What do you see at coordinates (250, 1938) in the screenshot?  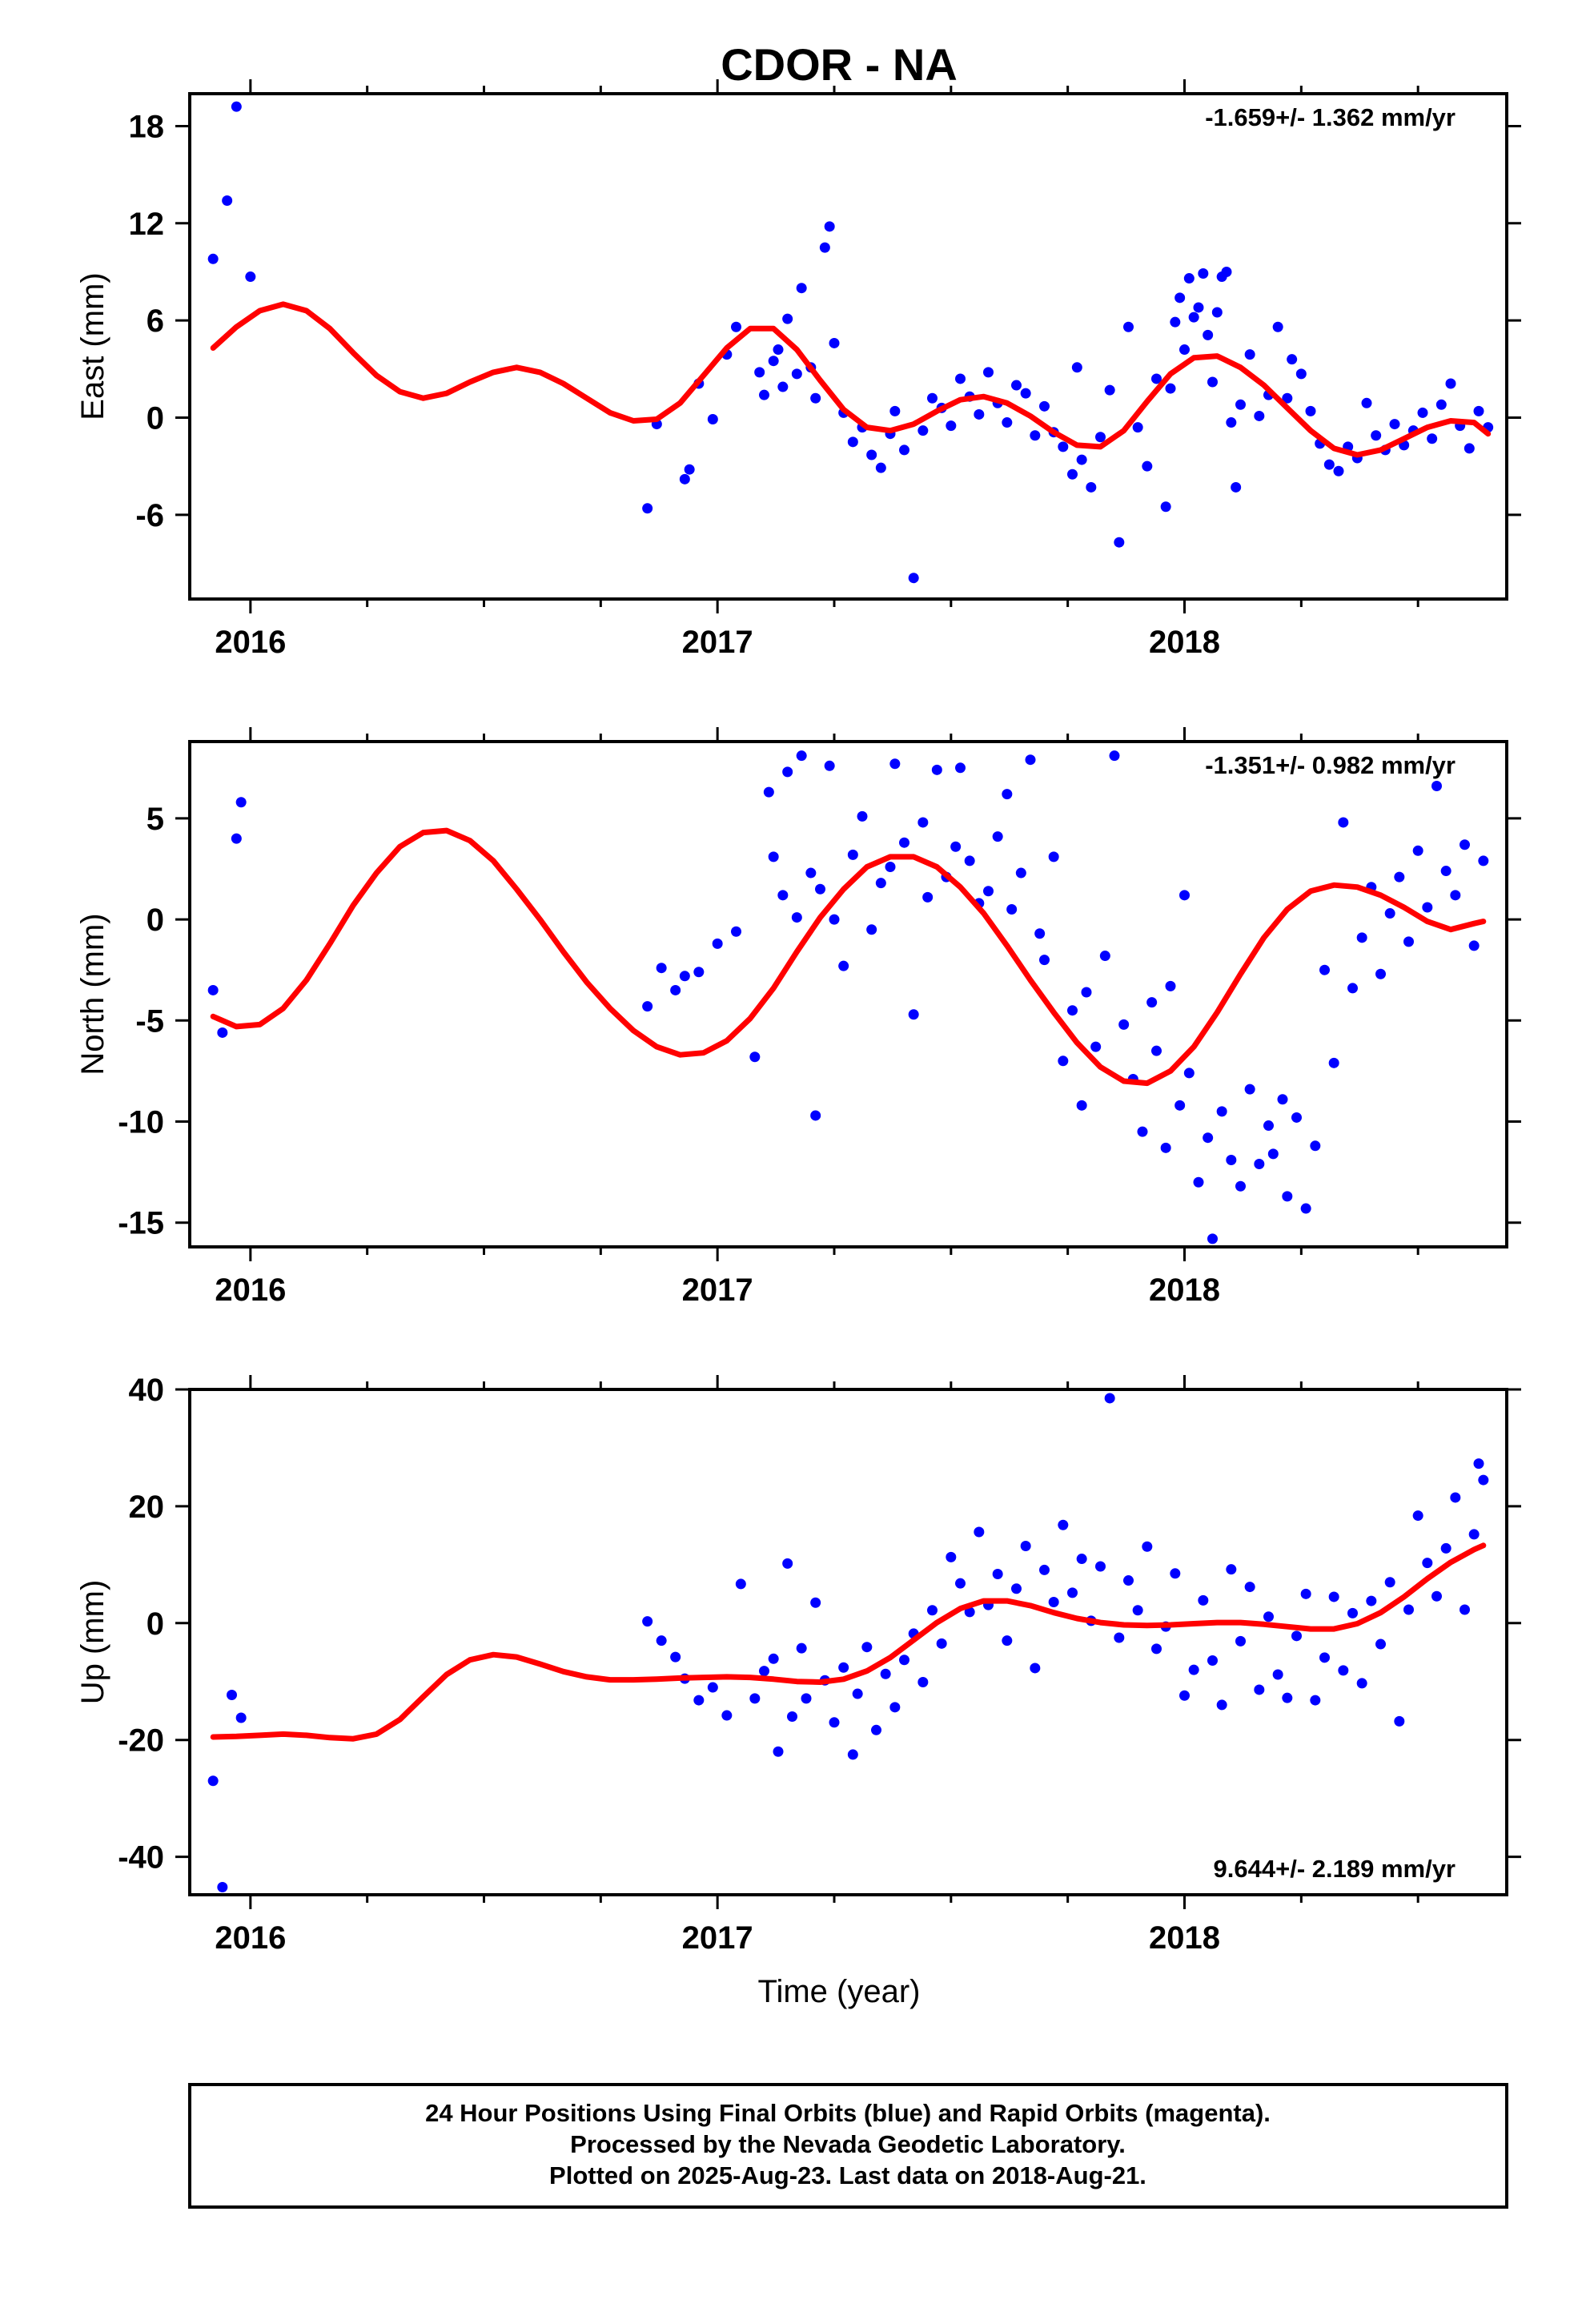 I see `x-tick-label-2016: 2016` at bounding box center [250, 1938].